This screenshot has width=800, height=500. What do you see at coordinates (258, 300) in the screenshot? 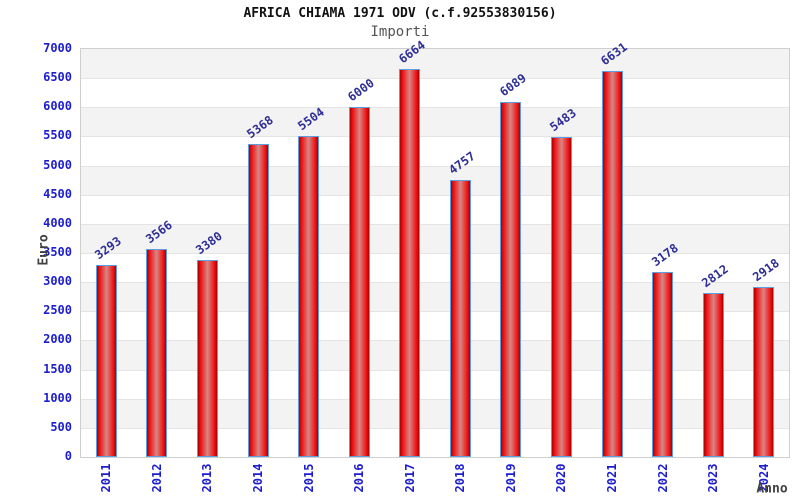
I see `bar-2014` at bounding box center [258, 300].